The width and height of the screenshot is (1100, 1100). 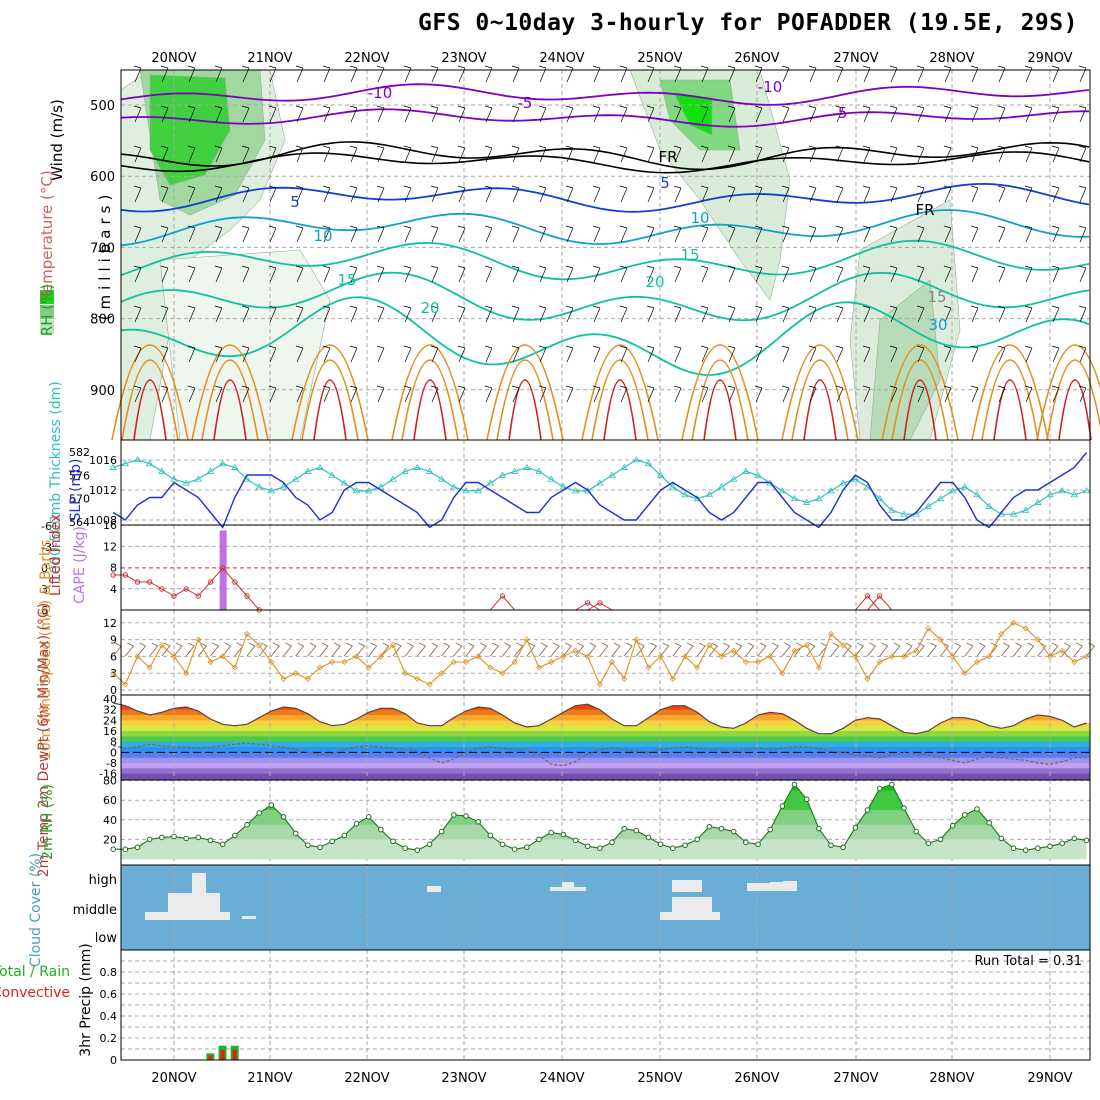 I want to click on y-tick-label: 600, so click(x=102, y=177).